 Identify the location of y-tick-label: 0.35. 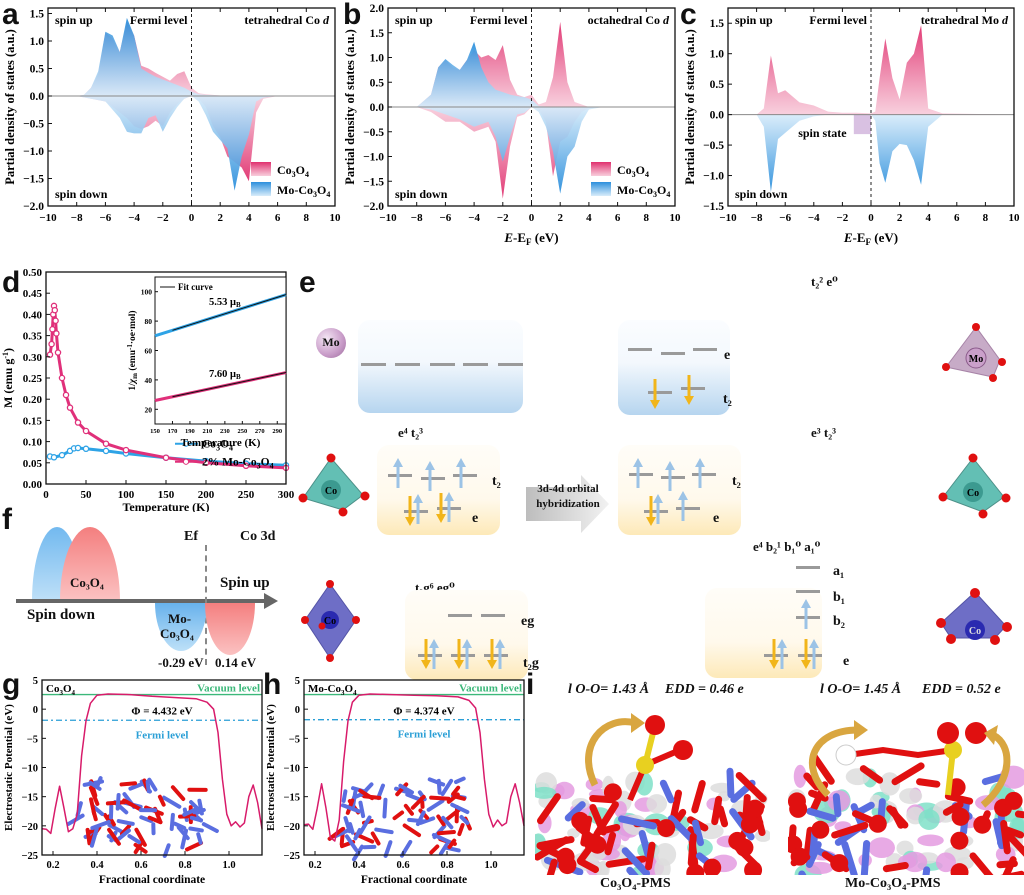
(33, 337).